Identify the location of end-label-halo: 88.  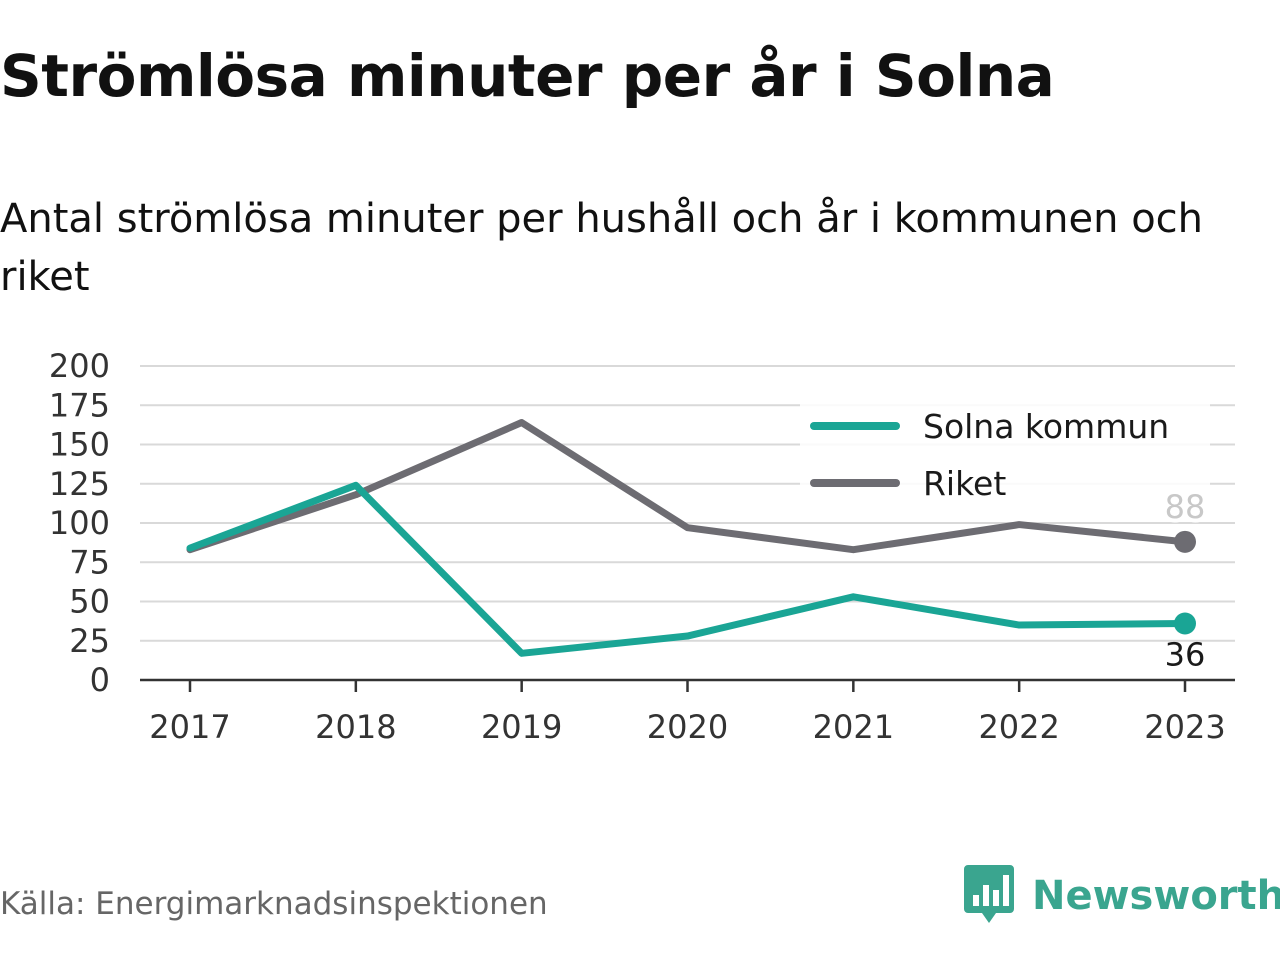
(1185, 507).